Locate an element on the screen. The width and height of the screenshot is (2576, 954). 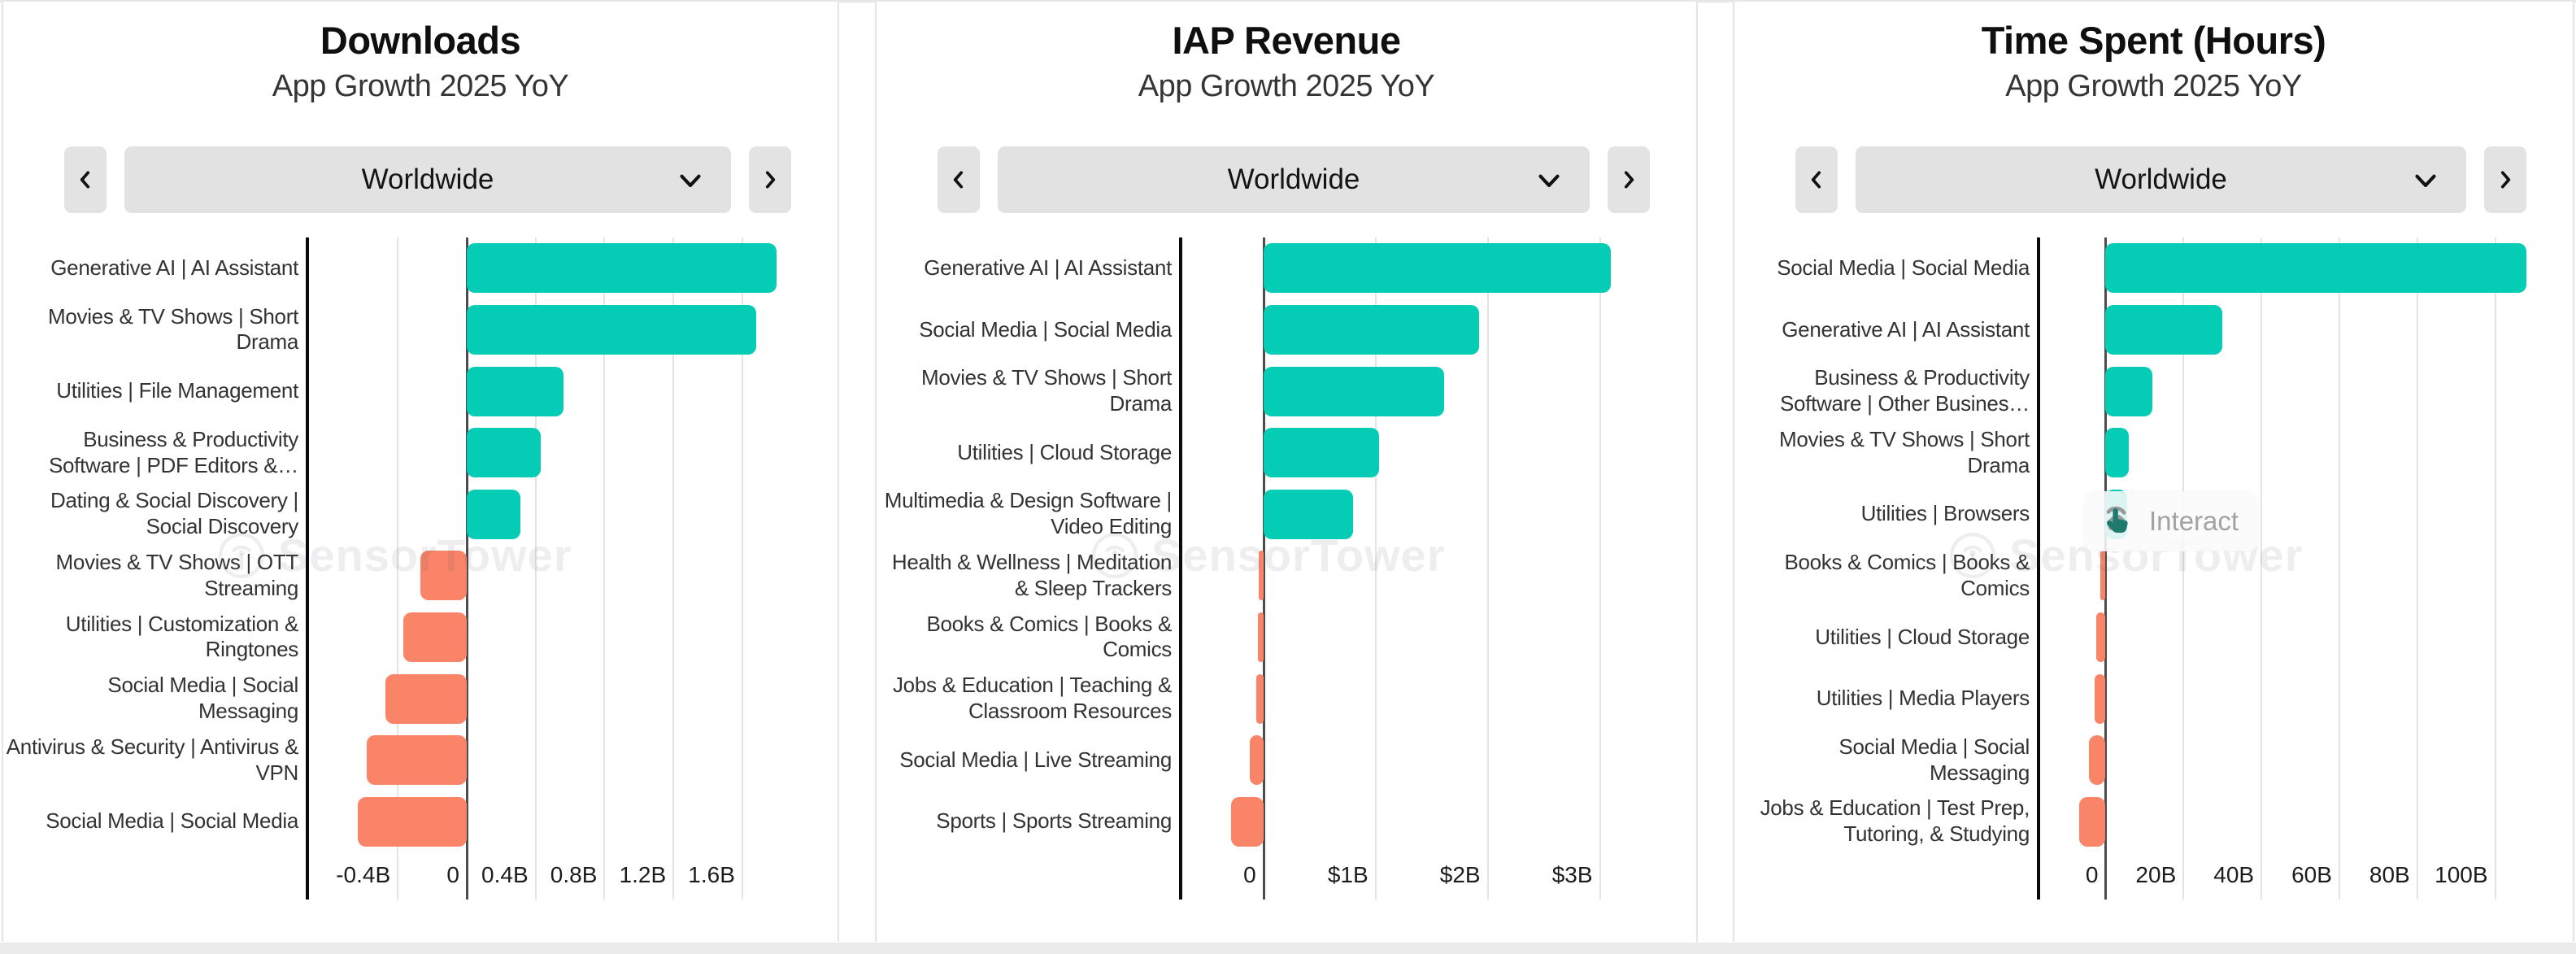
plot-area: -0.4B 0 0.4B 0.8B 1.2B 1.6B is located at coordinates (562, 568).